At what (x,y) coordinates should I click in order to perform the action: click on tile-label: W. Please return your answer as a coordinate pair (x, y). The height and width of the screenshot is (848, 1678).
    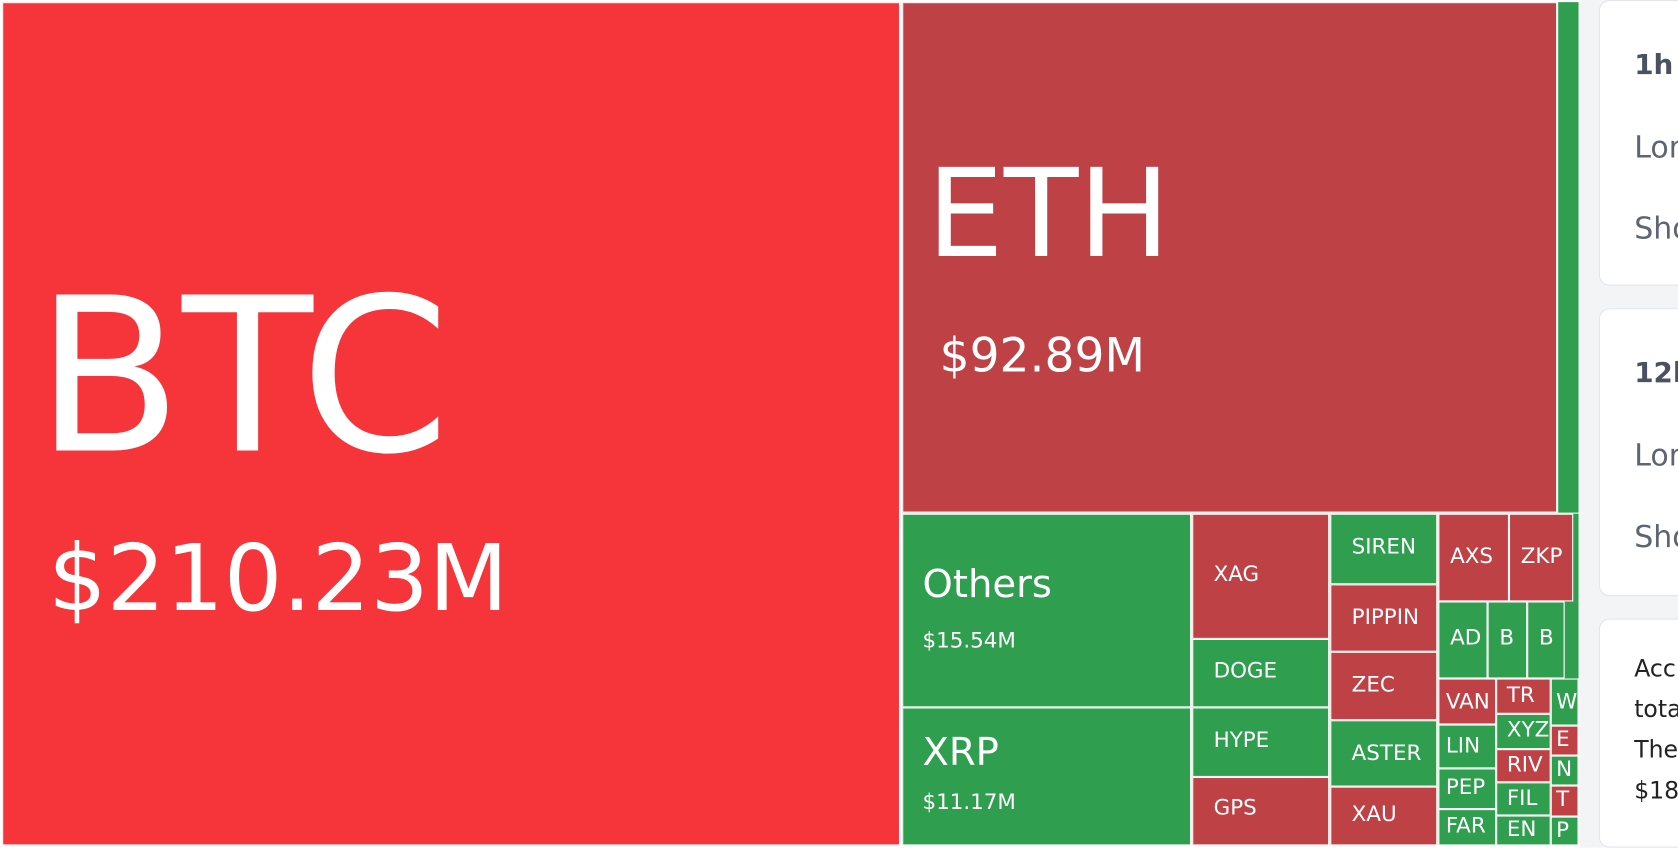
    Looking at the image, I should click on (1567, 701).